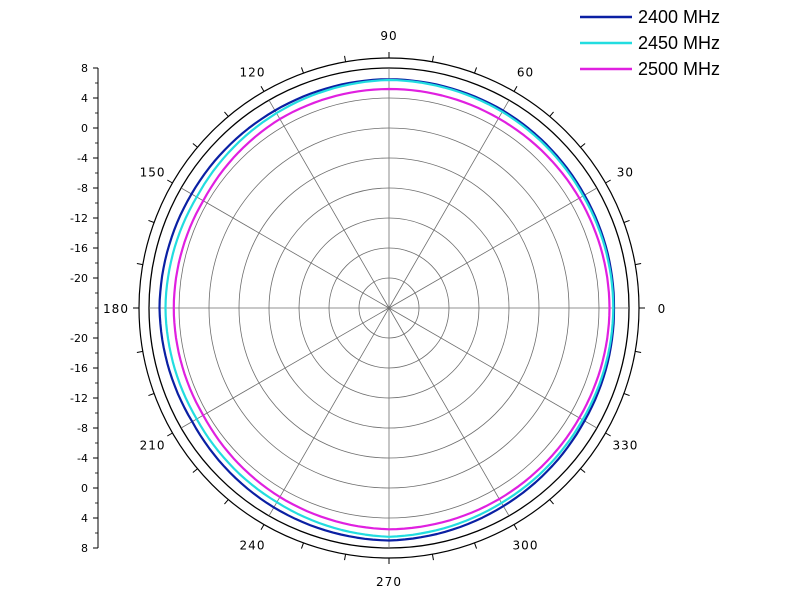 Image resolution: width=800 pixels, height=600 pixels. Describe the element at coordinates (679, 17) in the screenshot. I see `legend-label: 2400 MHz` at that location.